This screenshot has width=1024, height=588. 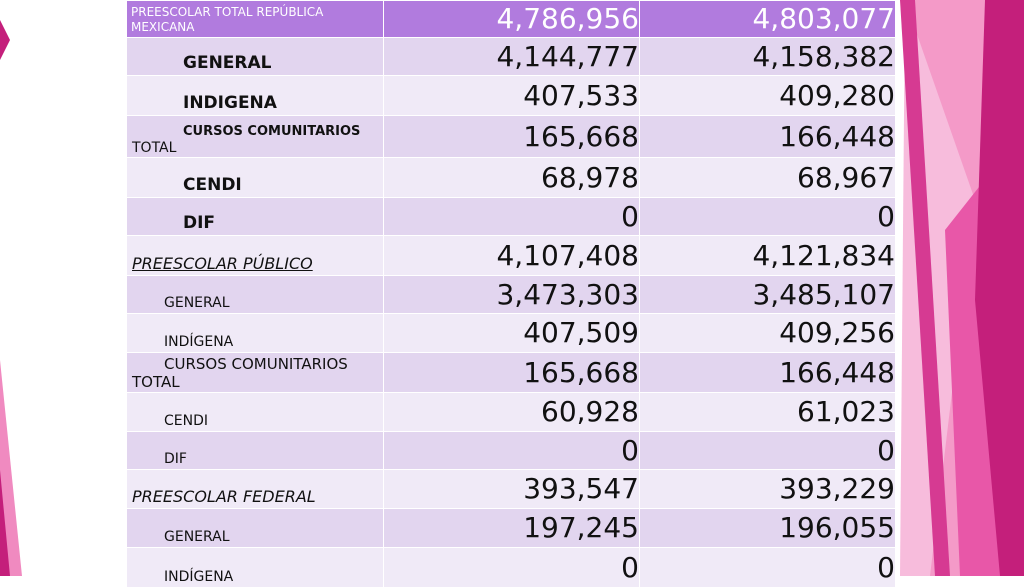 I want to click on deco-left-pink, so click(x=11, y=468).